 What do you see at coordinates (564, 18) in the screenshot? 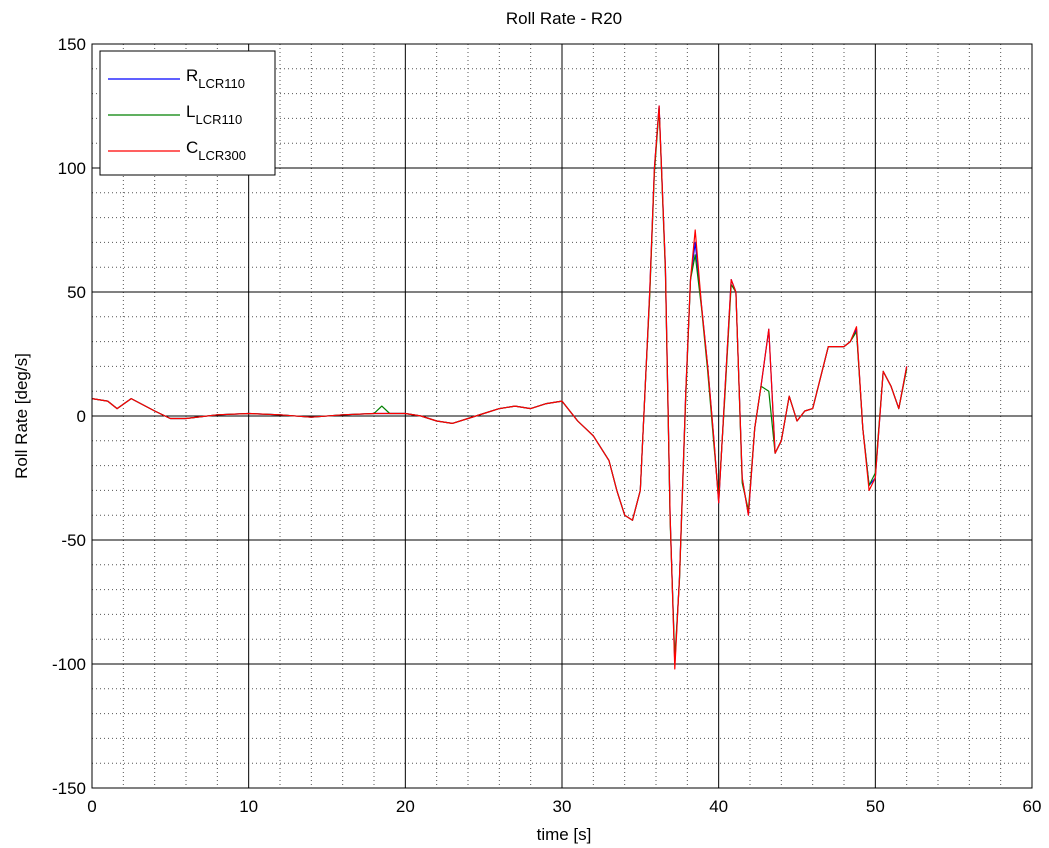
I see `chart-title: Roll Rate - R20` at bounding box center [564, 18].